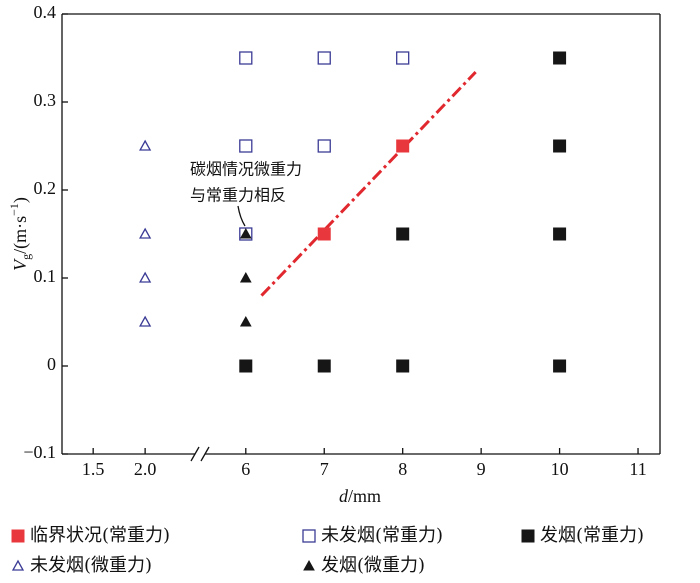 The image size is (700, 583). What do you see at coordinates (45, 12) in the screenshot?
I see `y-tick-label: 0.4` at bounding box center [45, 12].